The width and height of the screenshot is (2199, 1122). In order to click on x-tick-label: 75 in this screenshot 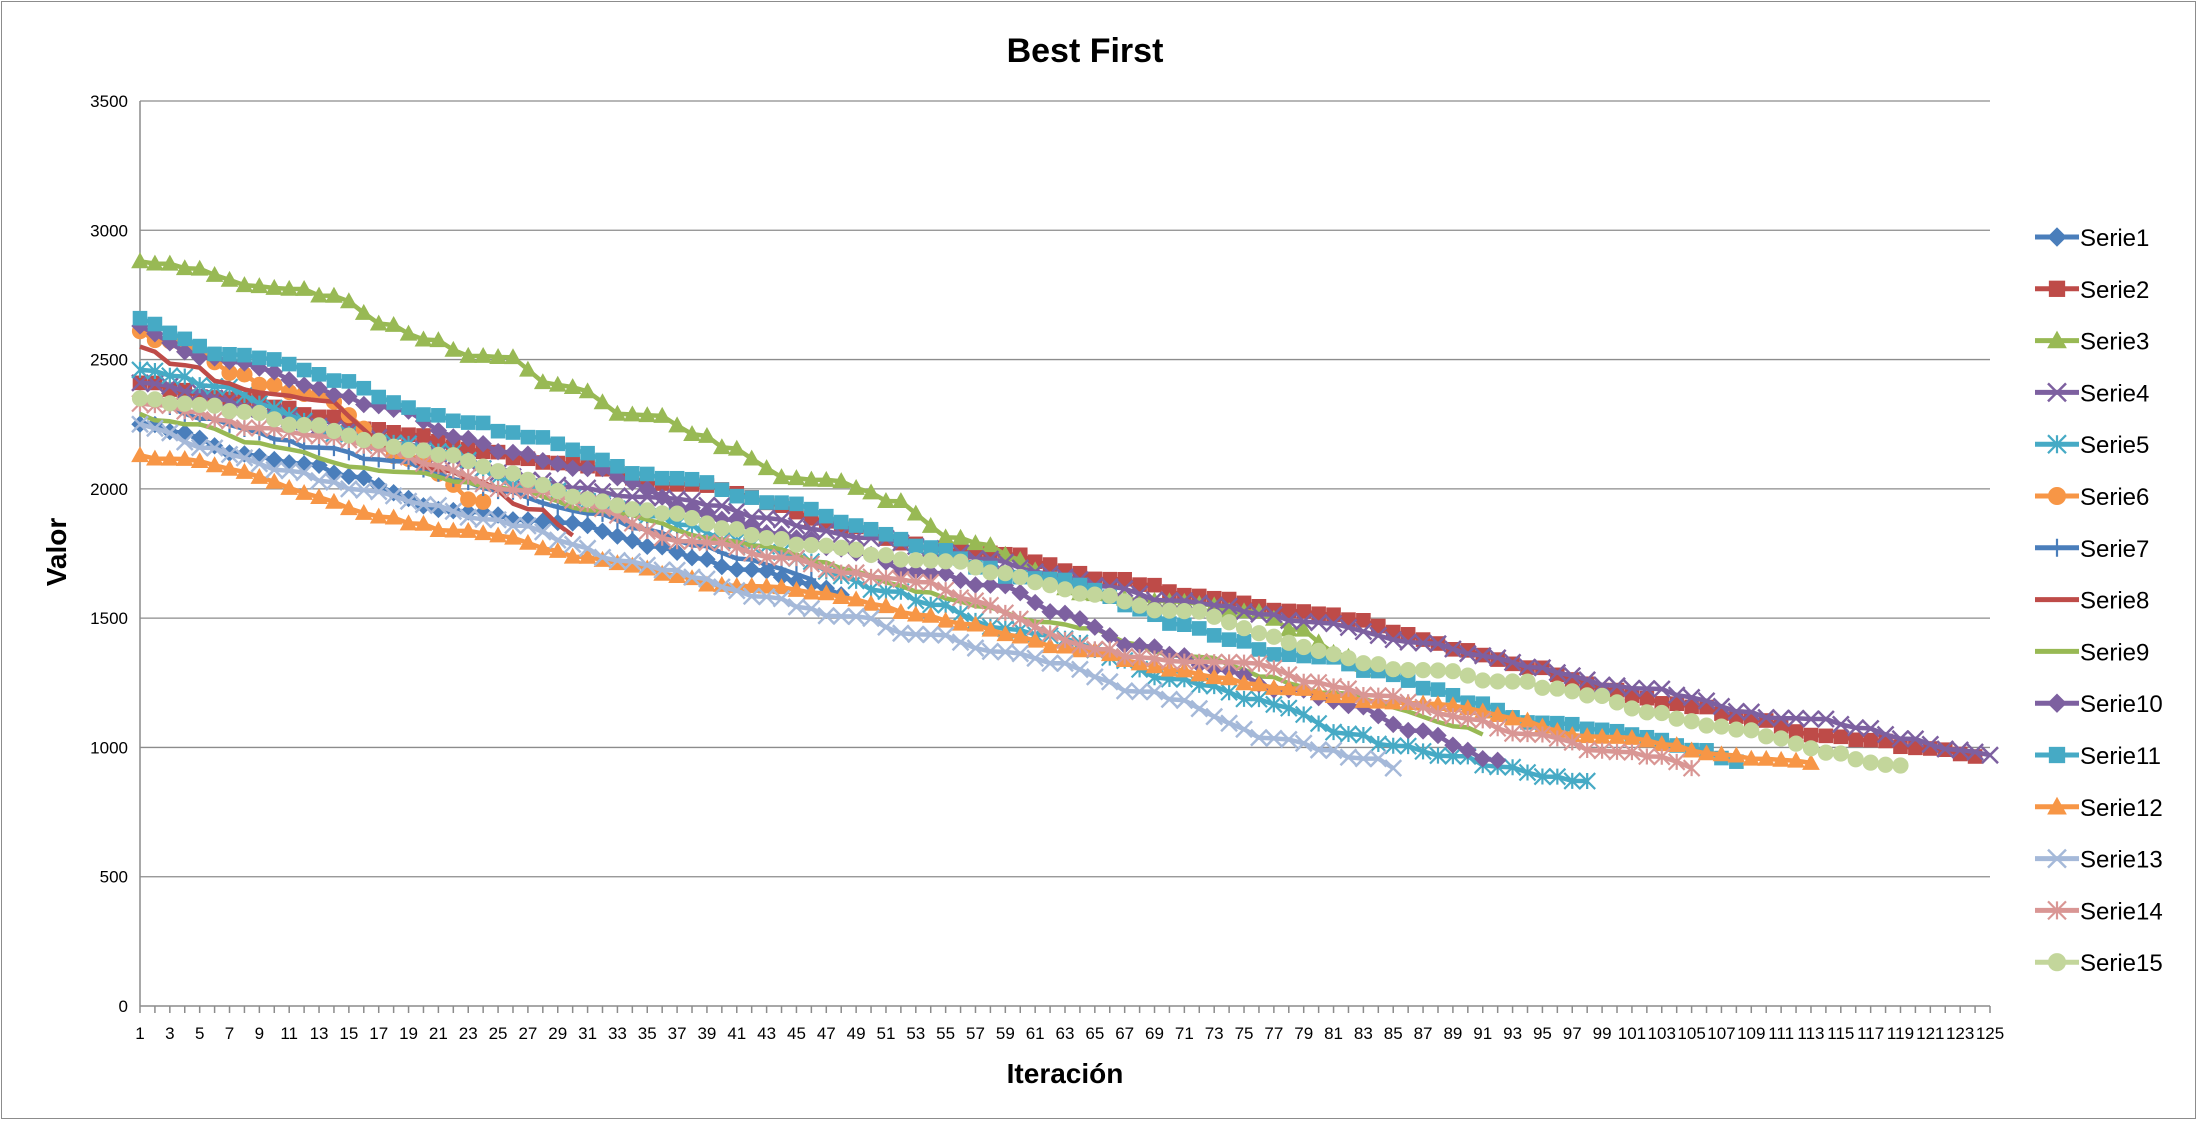, I will do `click(1244, 1033)`.